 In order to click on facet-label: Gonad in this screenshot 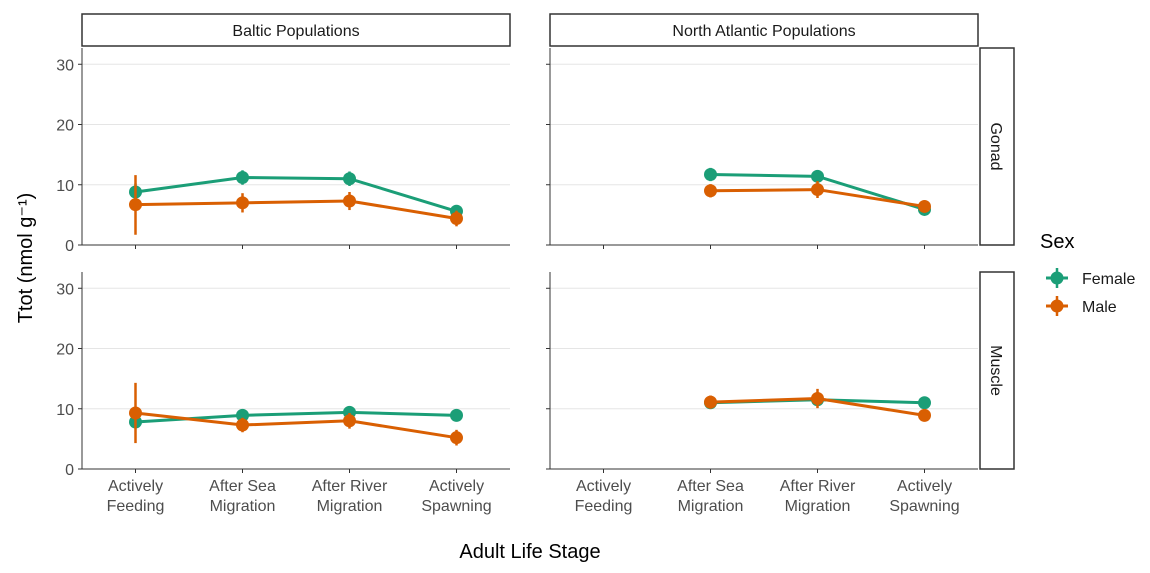, I will do `click(995, 146)`.